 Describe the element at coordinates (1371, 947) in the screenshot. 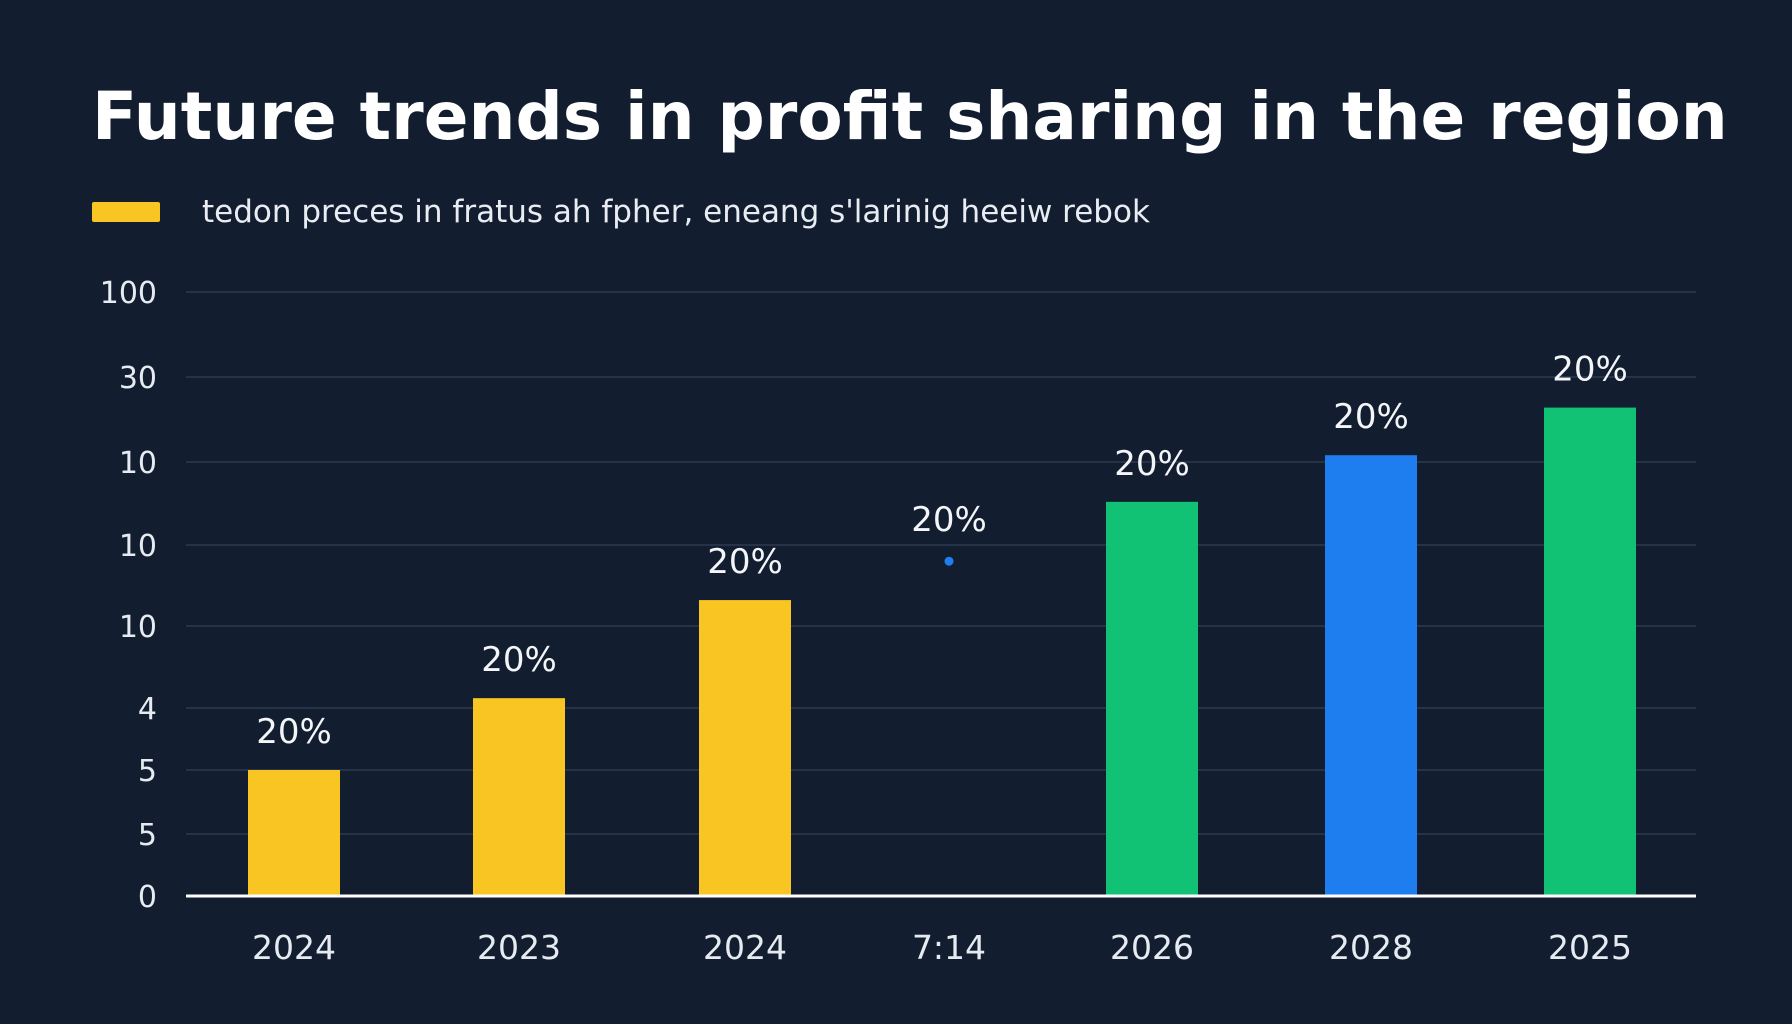

I see `x-tick-label: 2028` at that location.